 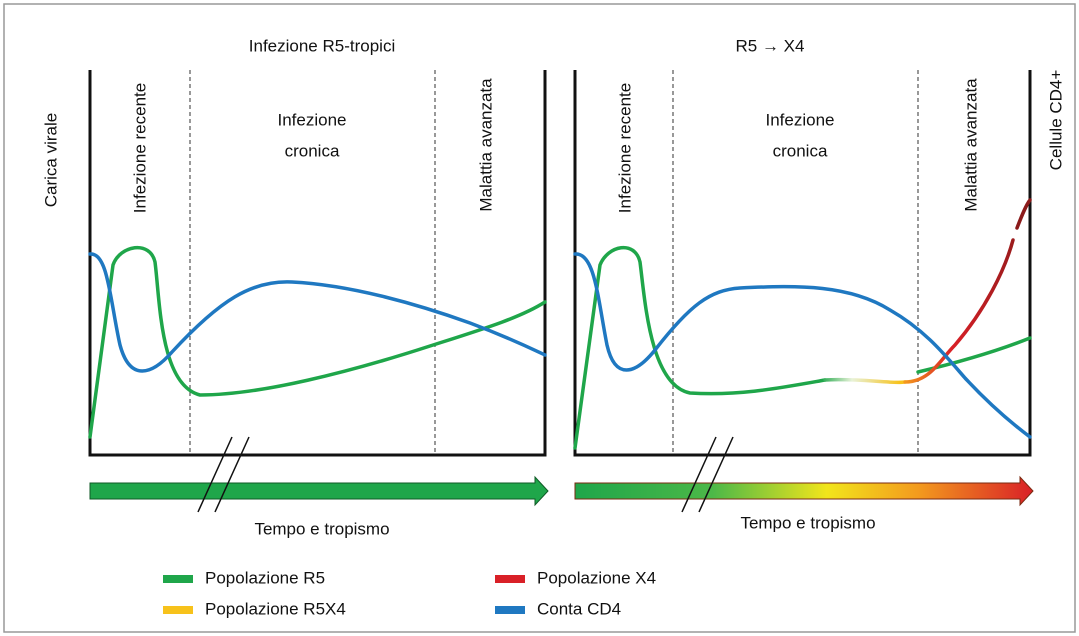 I want to click on legend-label: Popolazione R5X4, so click(x=275, y=608).